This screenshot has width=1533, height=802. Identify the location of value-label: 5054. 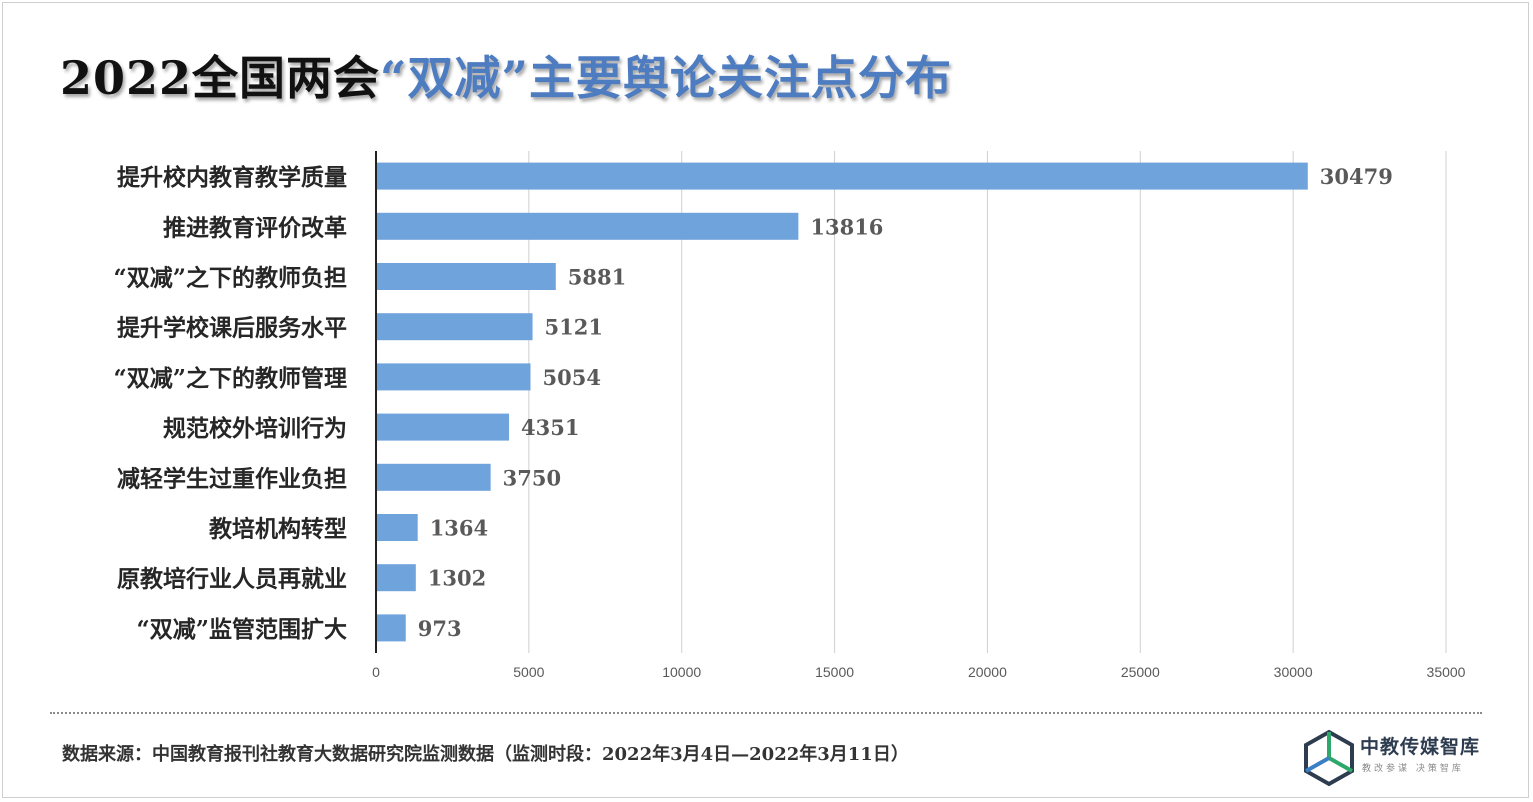
(572, 377).